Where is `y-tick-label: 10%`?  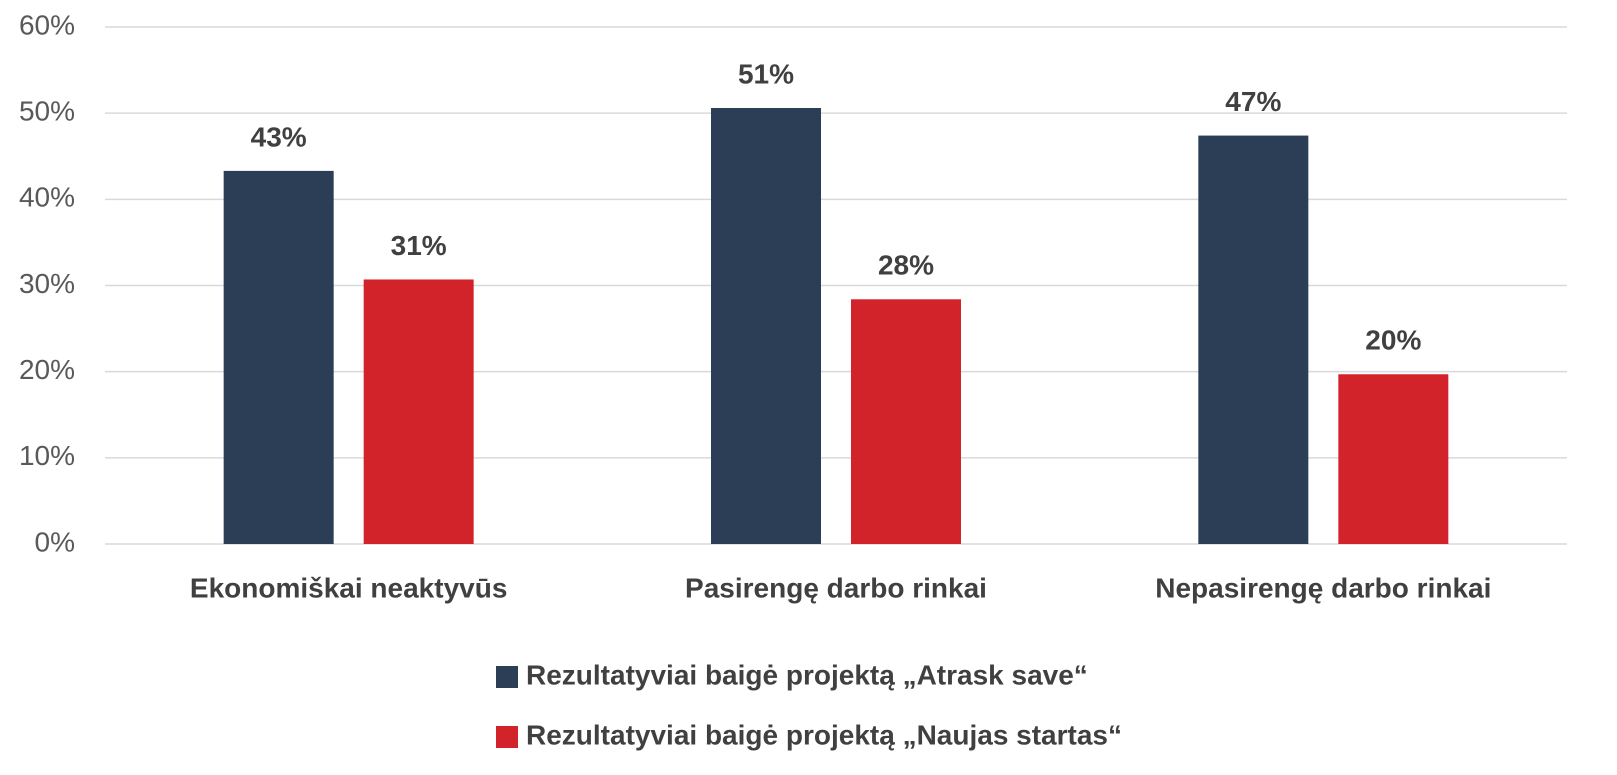
y-tick-label: 10% is located at coordinates (47, 455).